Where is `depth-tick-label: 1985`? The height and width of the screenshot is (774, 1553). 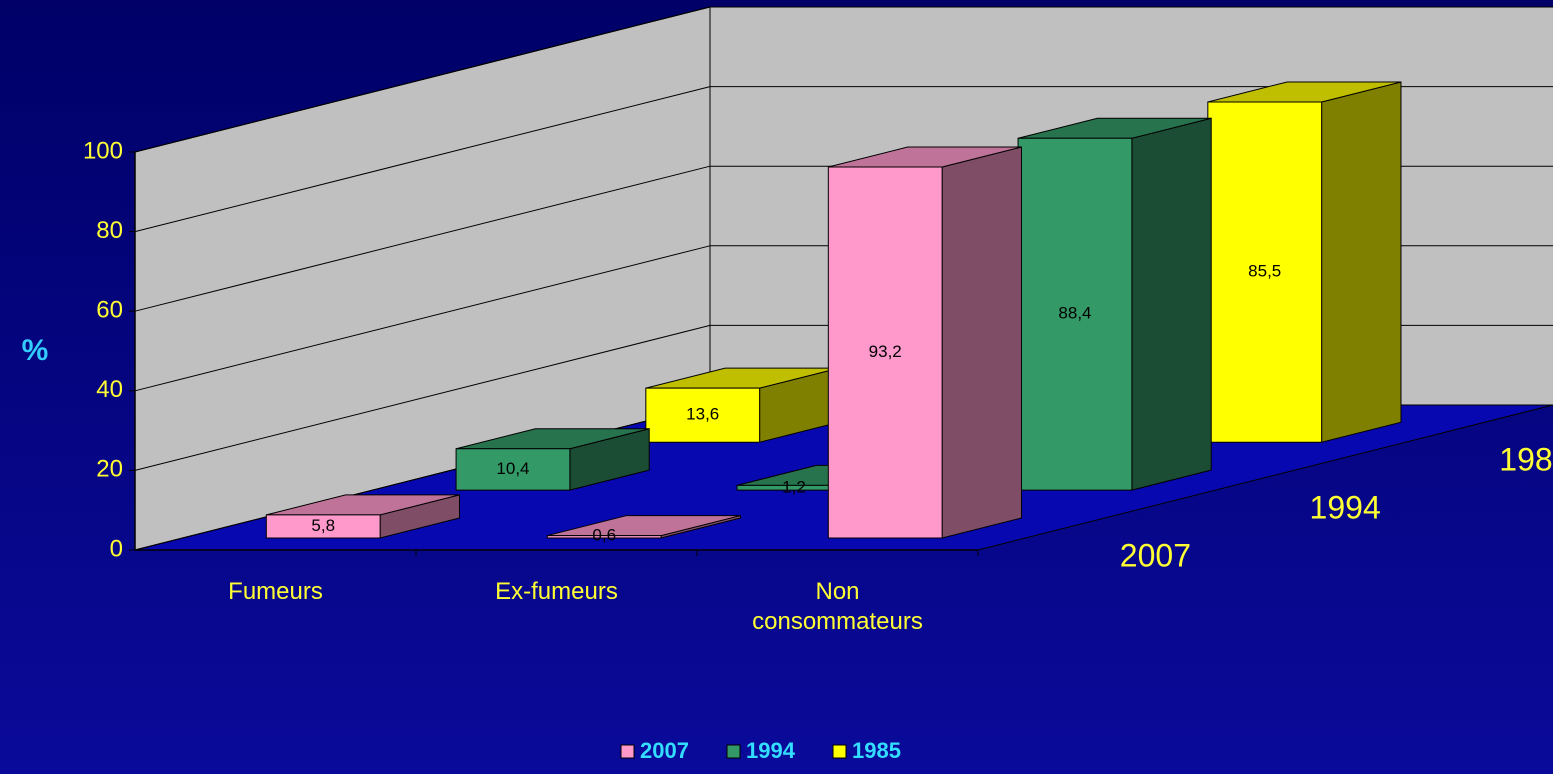 depth-tick-label: 1985 is located at coordinates (1526, 460).